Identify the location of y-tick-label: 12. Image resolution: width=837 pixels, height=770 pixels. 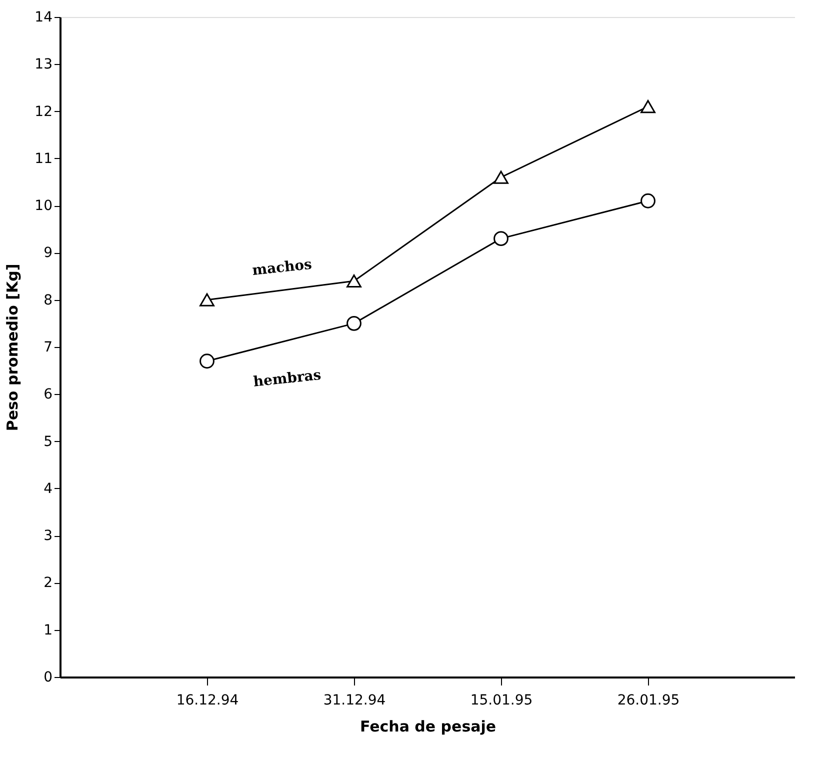
(43, 112).